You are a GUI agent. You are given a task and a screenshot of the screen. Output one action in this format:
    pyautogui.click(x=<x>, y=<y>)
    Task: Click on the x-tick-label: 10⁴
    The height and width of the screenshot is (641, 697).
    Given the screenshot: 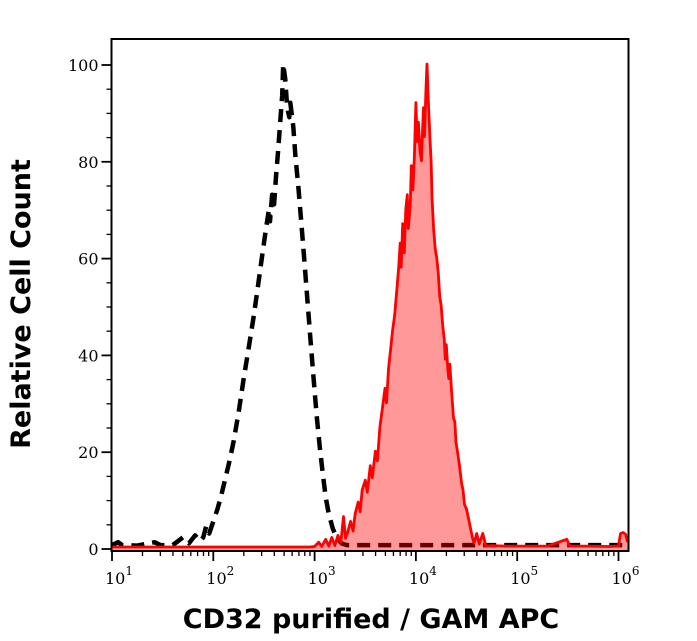 What is the action you would take?
    pyautogui.click(x=423, y=576)
    